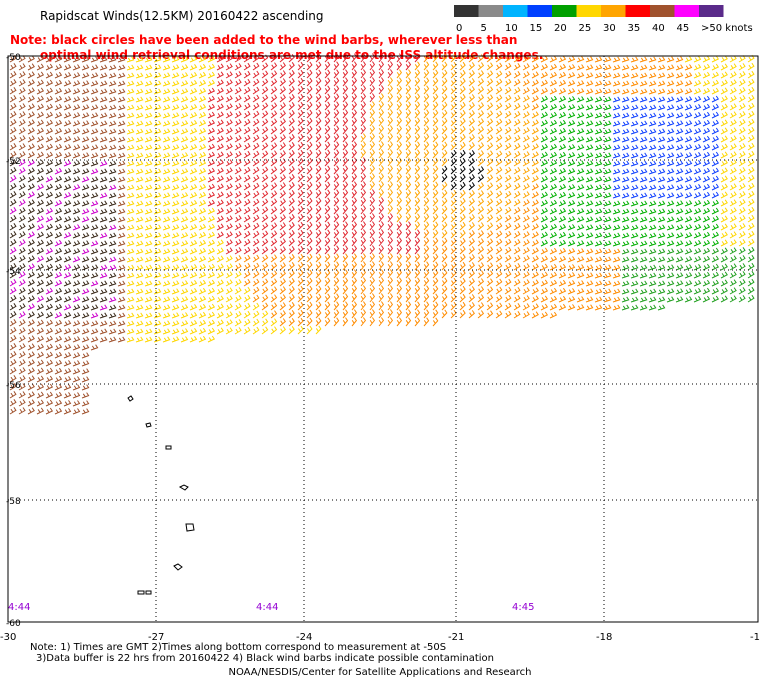 The image size is (760, 688). Describe the element at coordinates (683, 28) in the screenshot. I see `colorbar-label: 45` at that location.